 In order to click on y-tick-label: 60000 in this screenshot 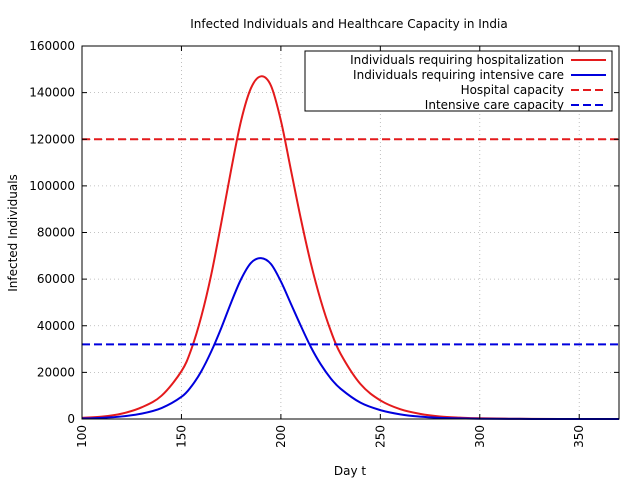, I will do `click(56, 279)`.